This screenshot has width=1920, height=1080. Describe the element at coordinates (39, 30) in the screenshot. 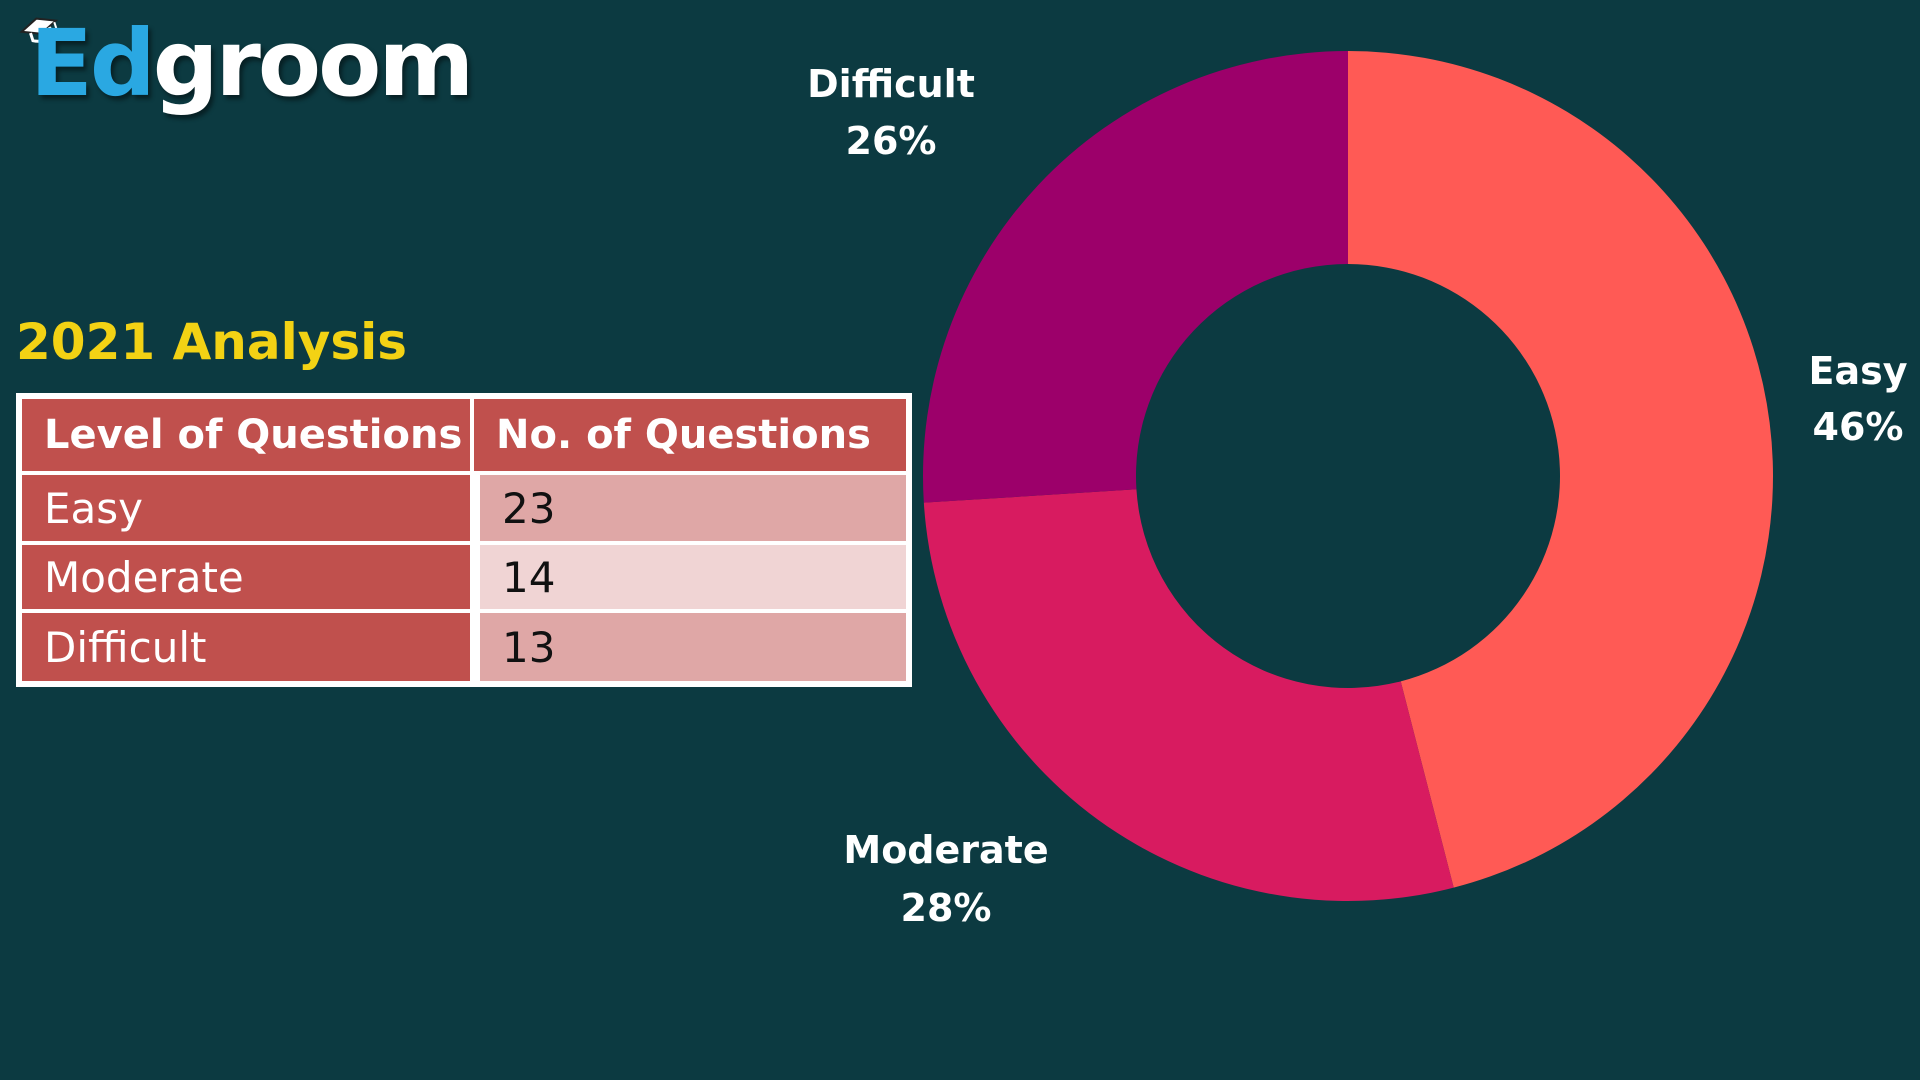

I see `graduation-cap-icon` at that location.